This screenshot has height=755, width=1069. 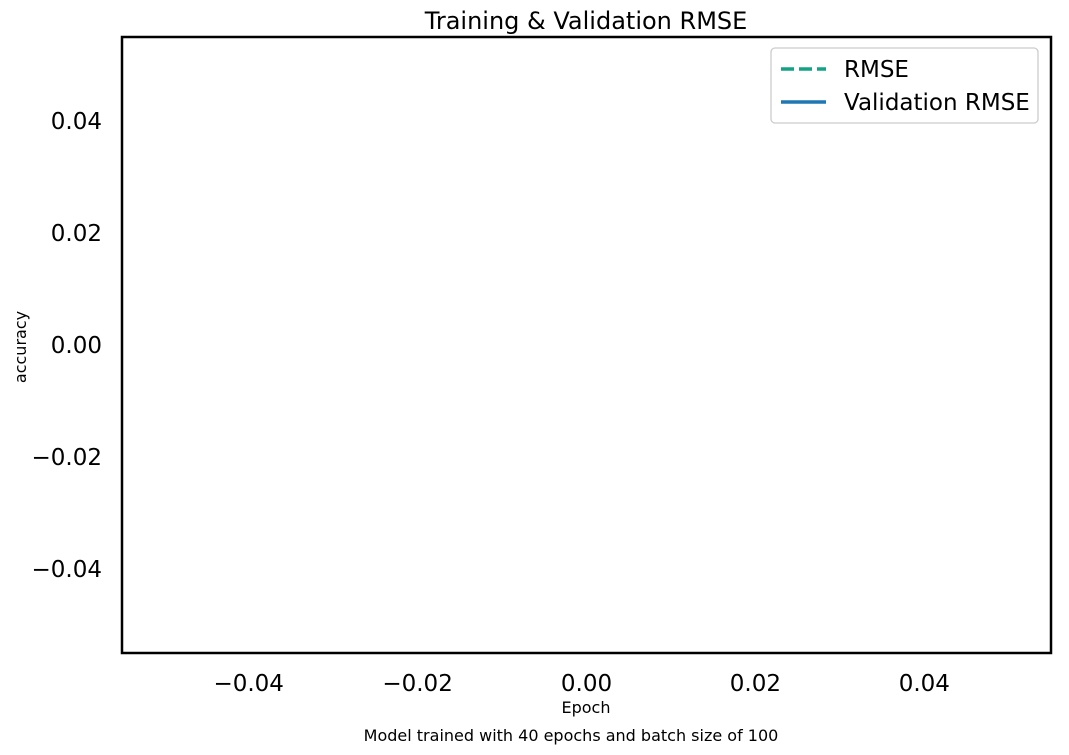 What do you see at coordinates (876, 70) in the screenshot?
I see `legend-label-rmse: RMSE` at bounding box center [876, 70].